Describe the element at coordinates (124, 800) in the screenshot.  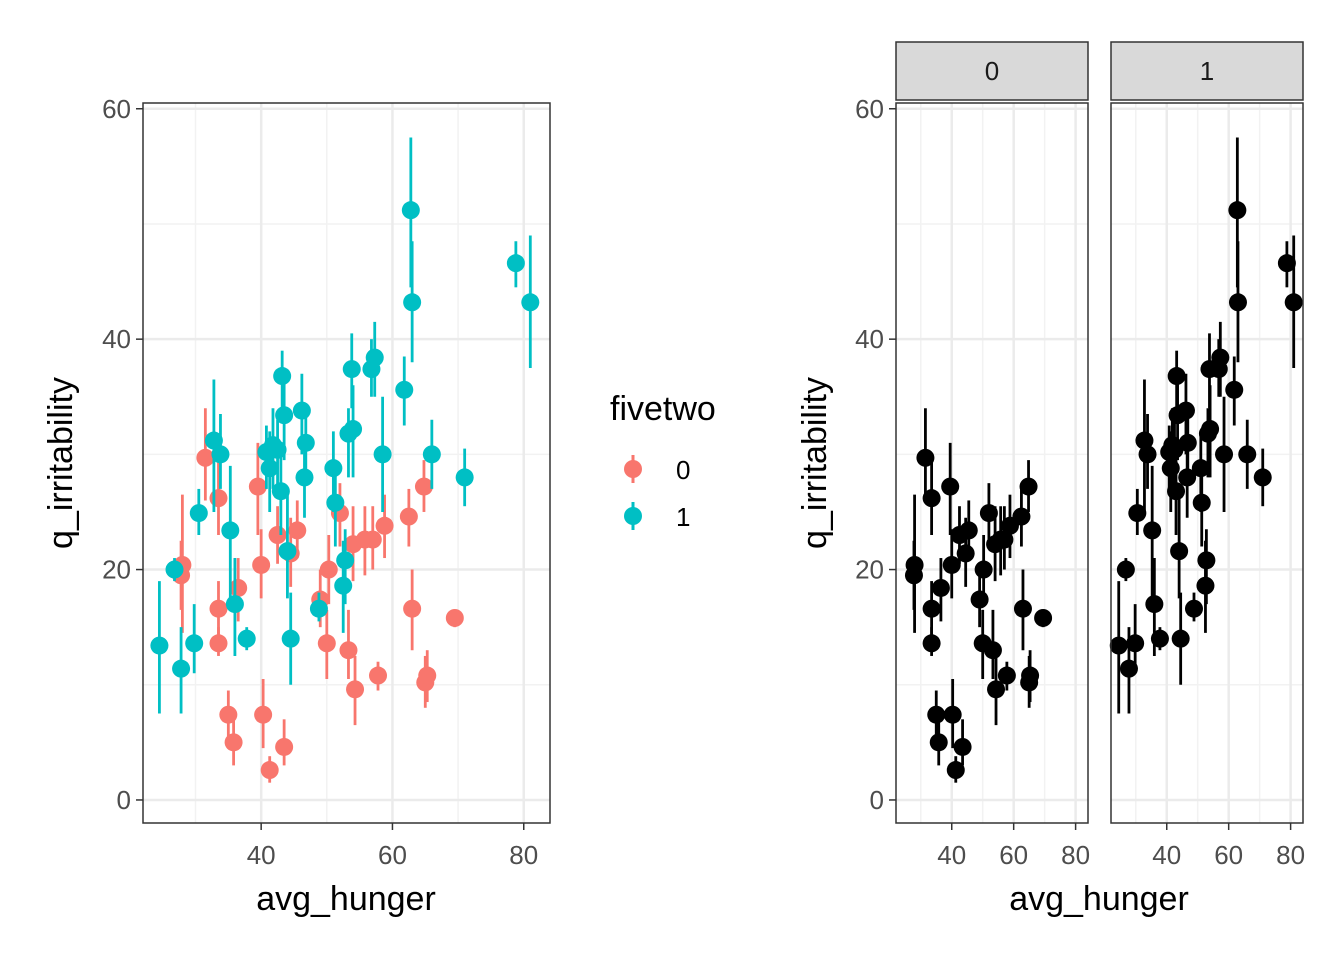
I see `left-y-tick-label: 0` at that location.